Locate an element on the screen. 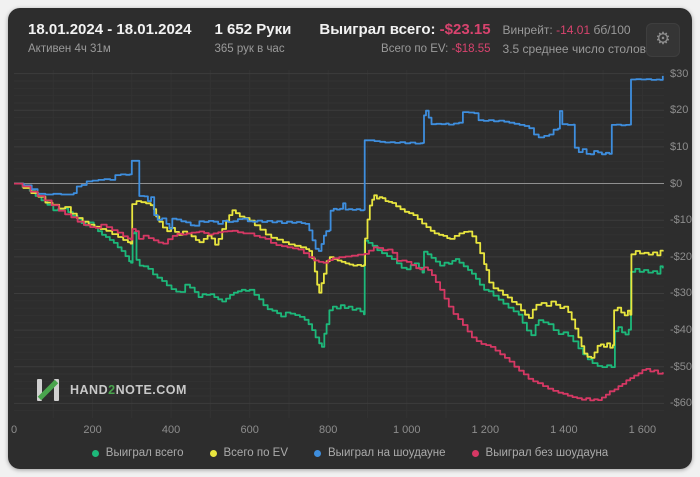 The height and width of the screenshot is (477, 700). gear-icon: ⚙ is located at coordinates (663, 38).